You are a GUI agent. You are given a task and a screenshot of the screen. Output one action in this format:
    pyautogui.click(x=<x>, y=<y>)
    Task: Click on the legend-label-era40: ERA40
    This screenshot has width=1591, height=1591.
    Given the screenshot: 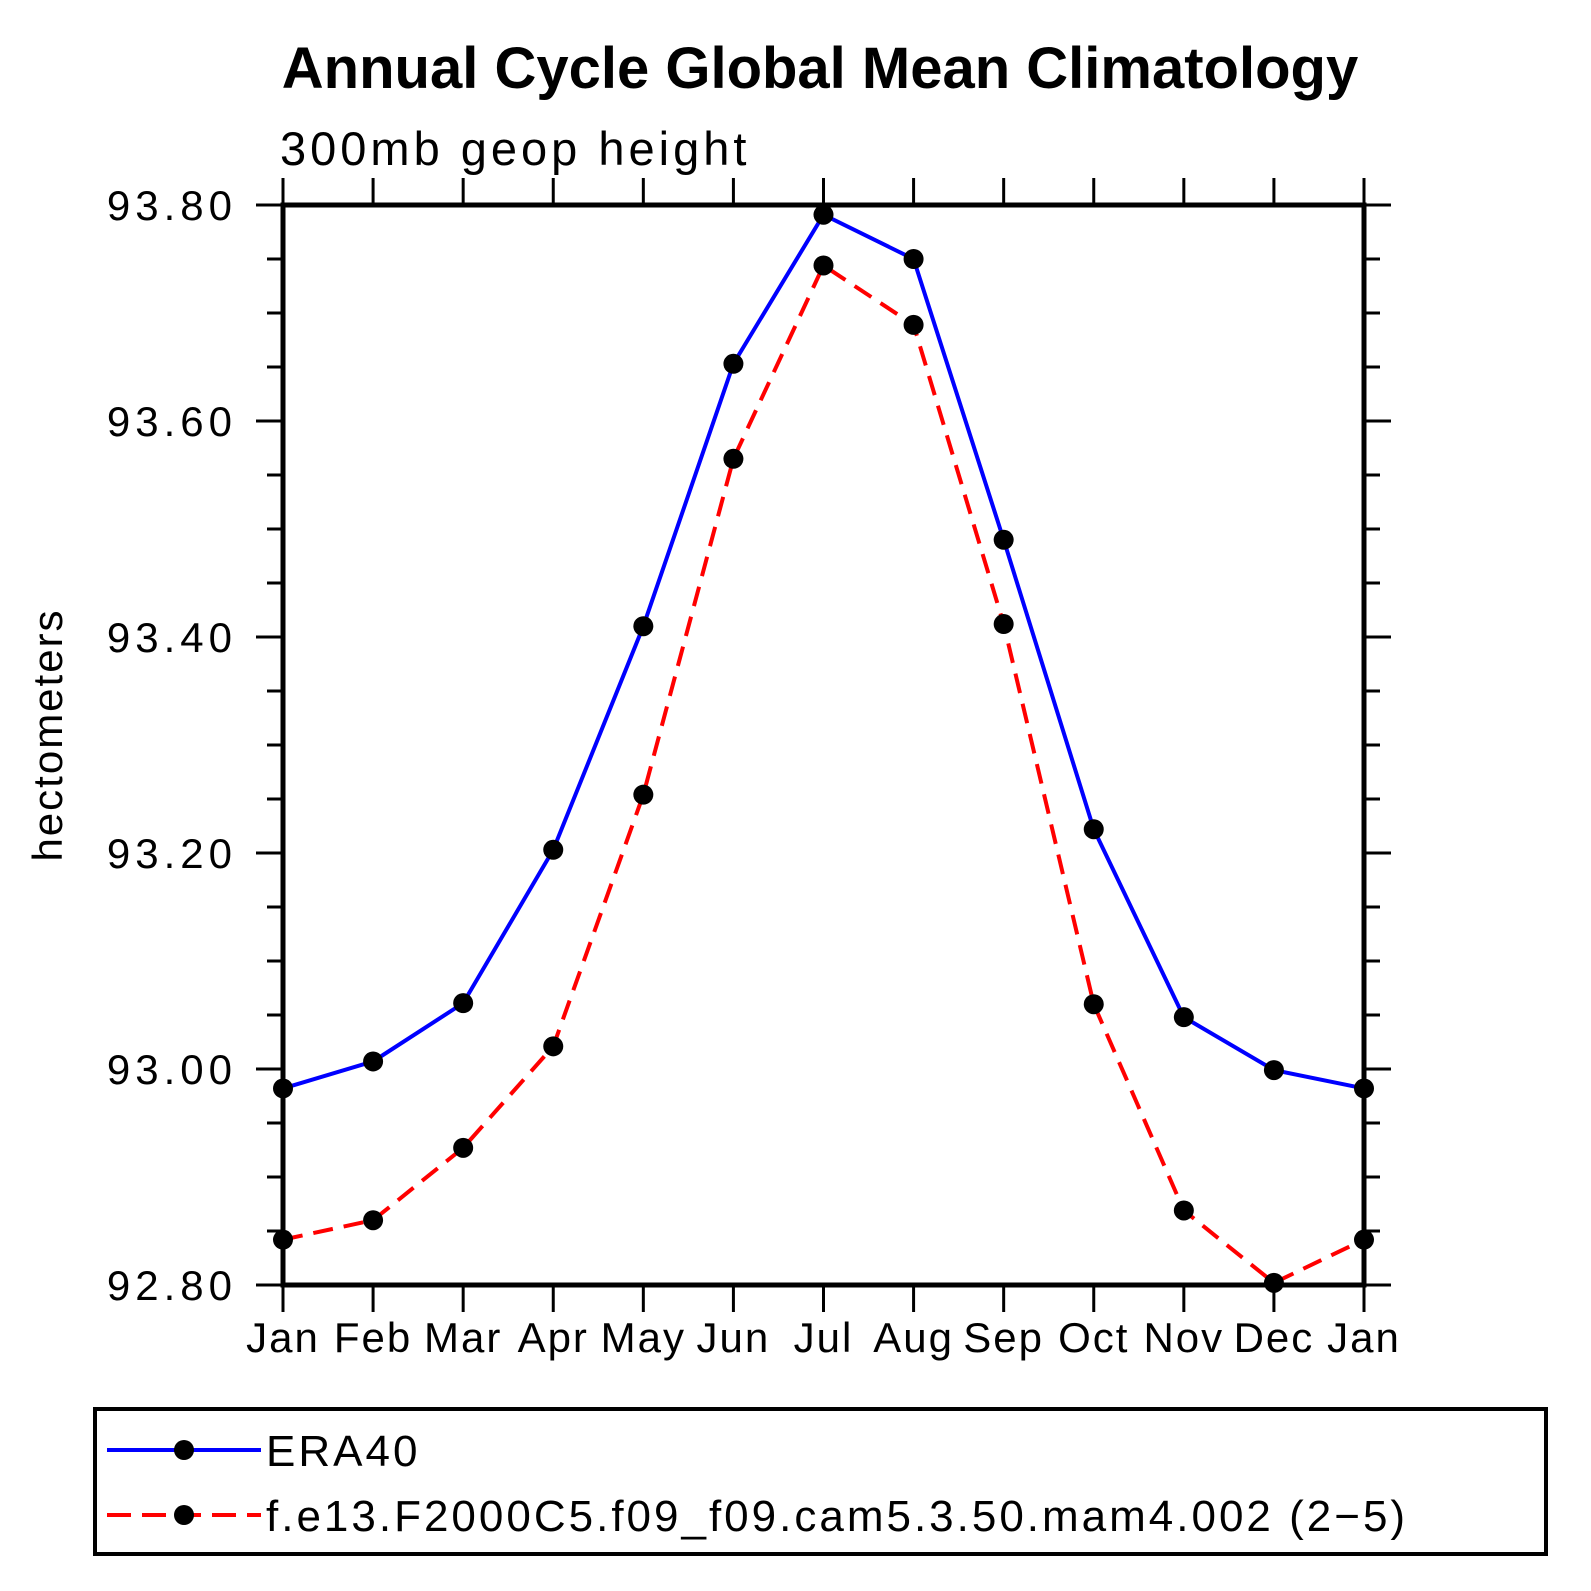 What is the action you would take?
    pyautogui.click(x=343, y=1451)
    